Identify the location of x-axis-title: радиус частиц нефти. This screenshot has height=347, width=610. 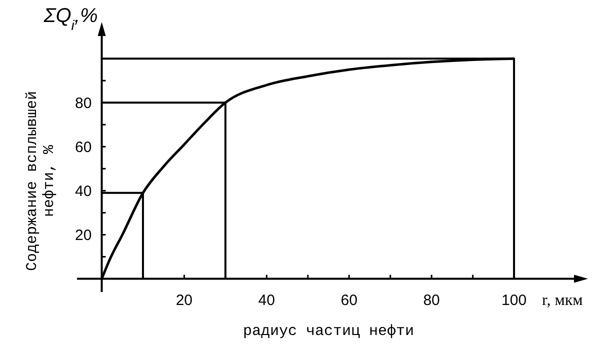
(328, 331).